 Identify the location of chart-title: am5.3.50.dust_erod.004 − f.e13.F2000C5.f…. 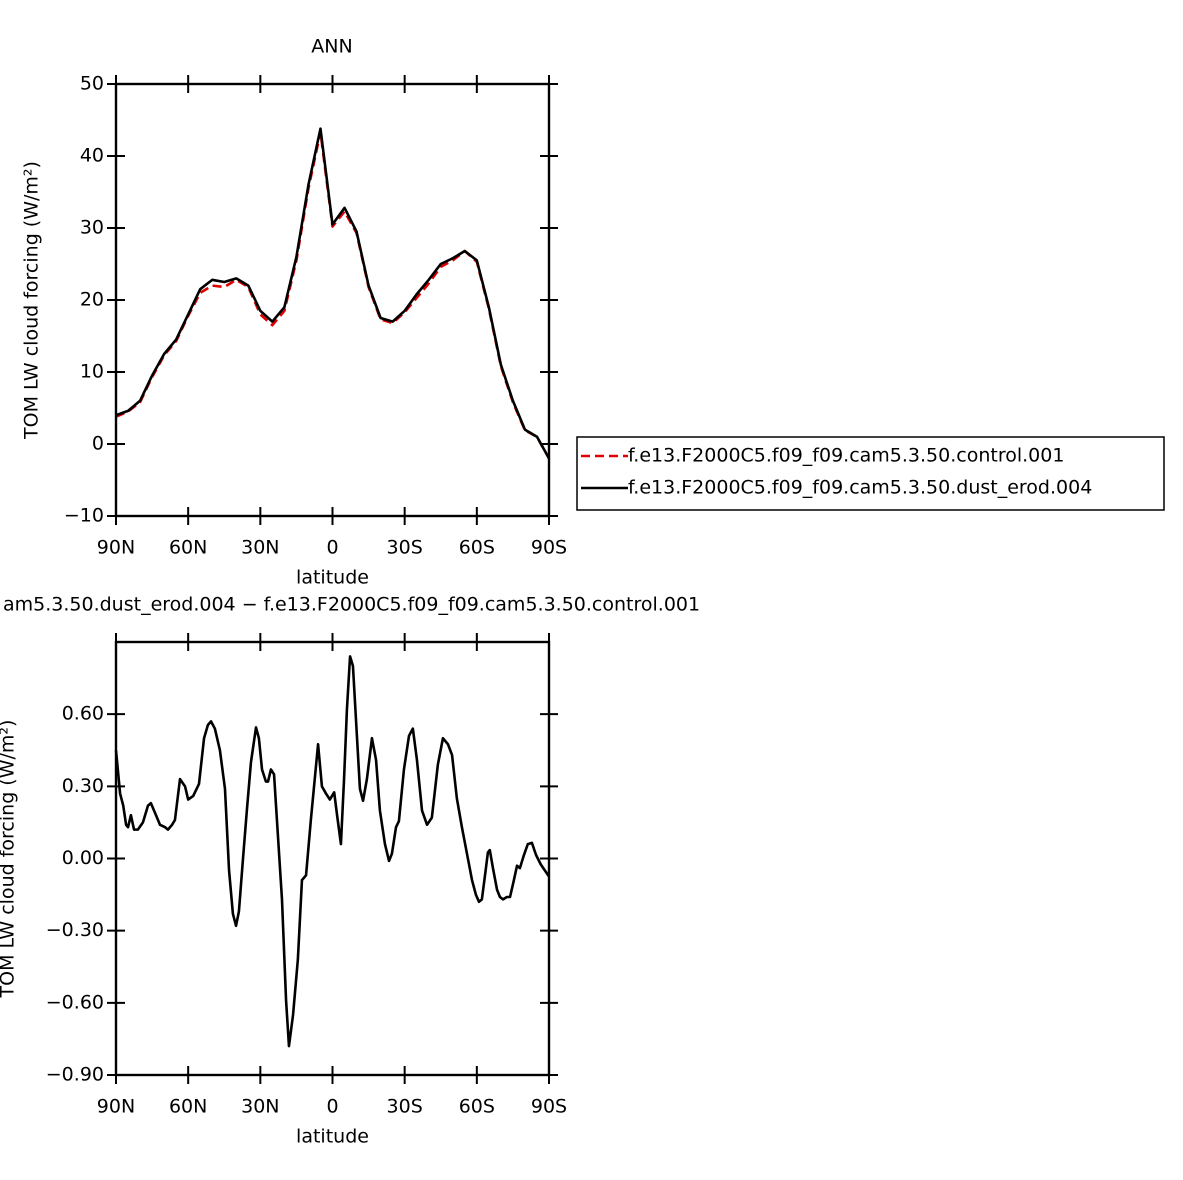
(351, 605).